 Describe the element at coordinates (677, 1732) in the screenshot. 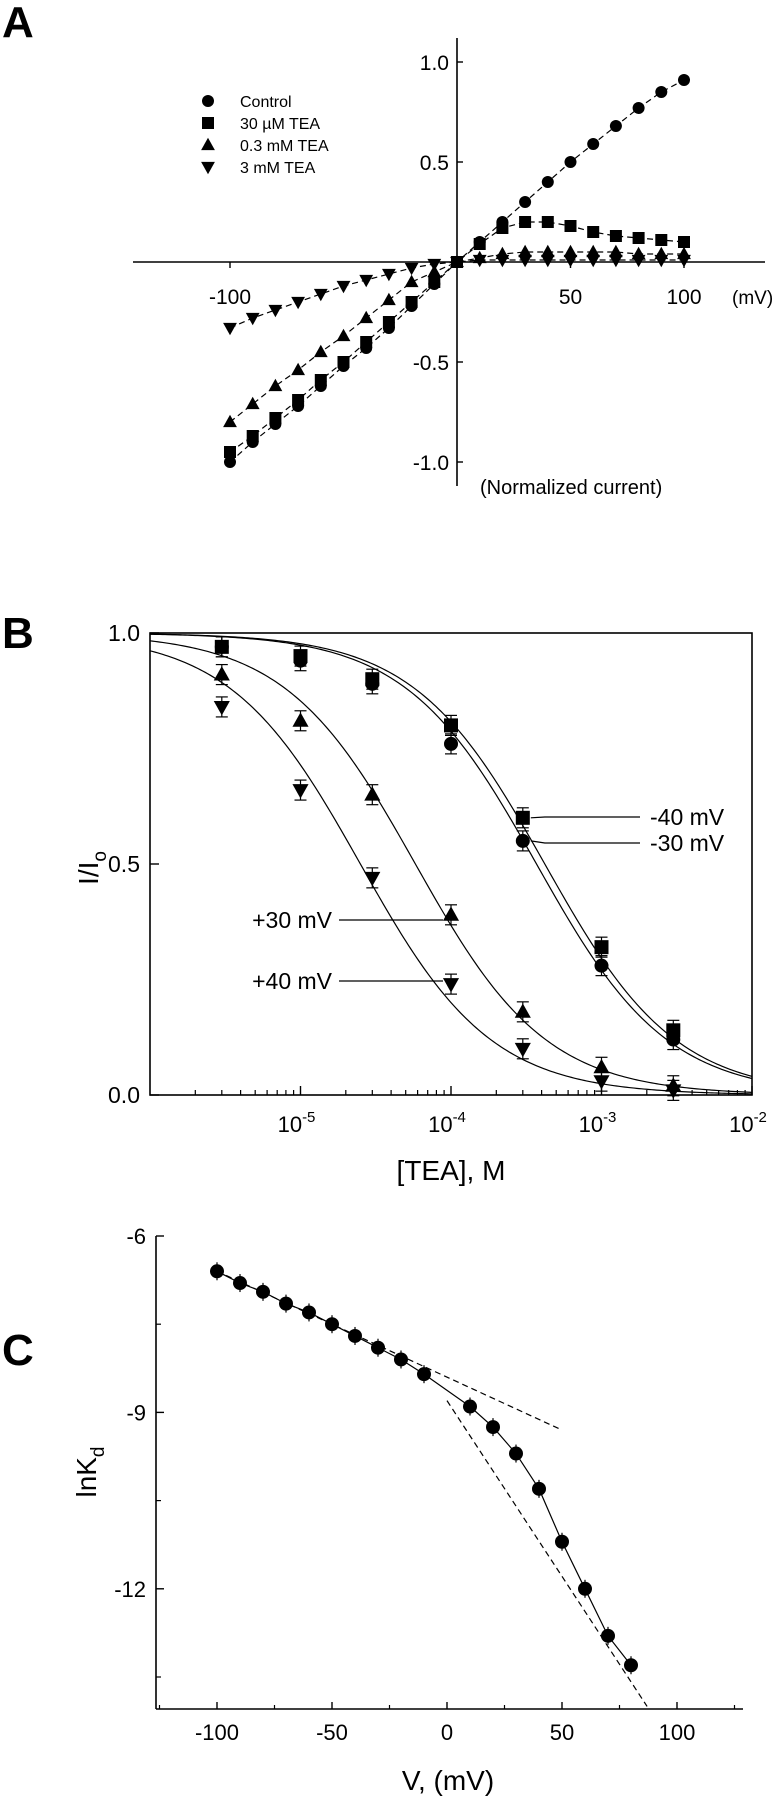

I see `panel-c-x-tick-label: 100` at that location.